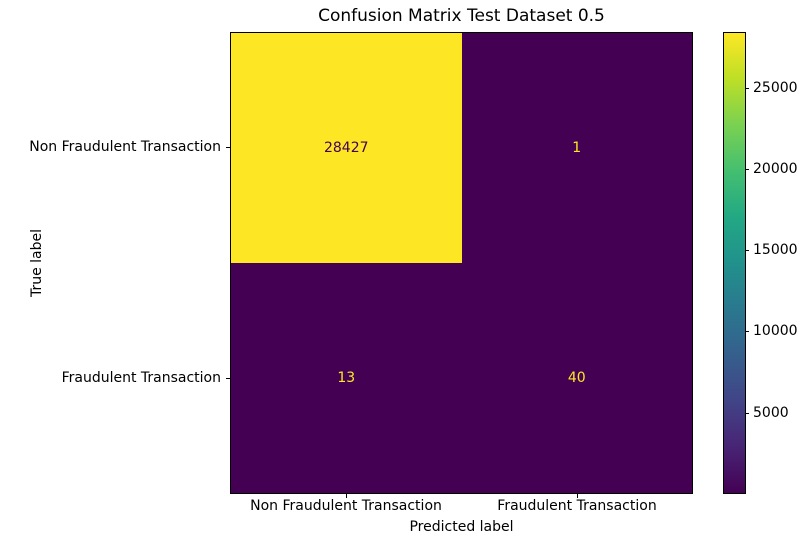 The height and width of the screenshot is (547, 809). I want to click on colorbar-tick-label: 5000, so click(771, 413).